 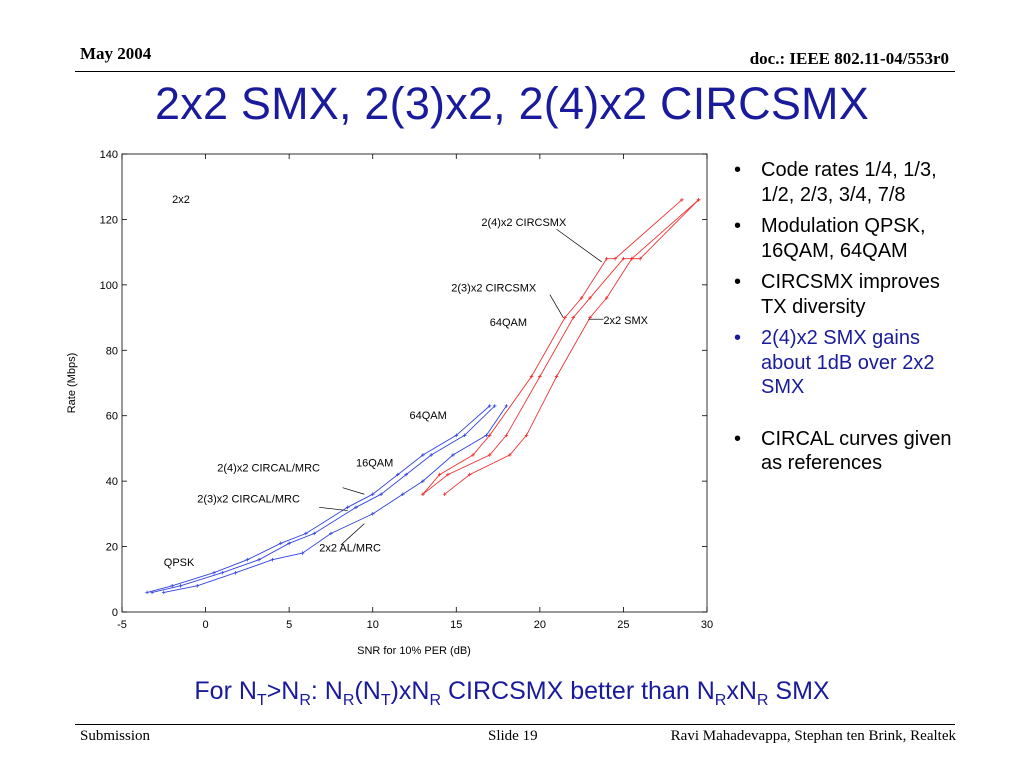 I want to click on y-tick-label: 60, so click(x=112, y=417).